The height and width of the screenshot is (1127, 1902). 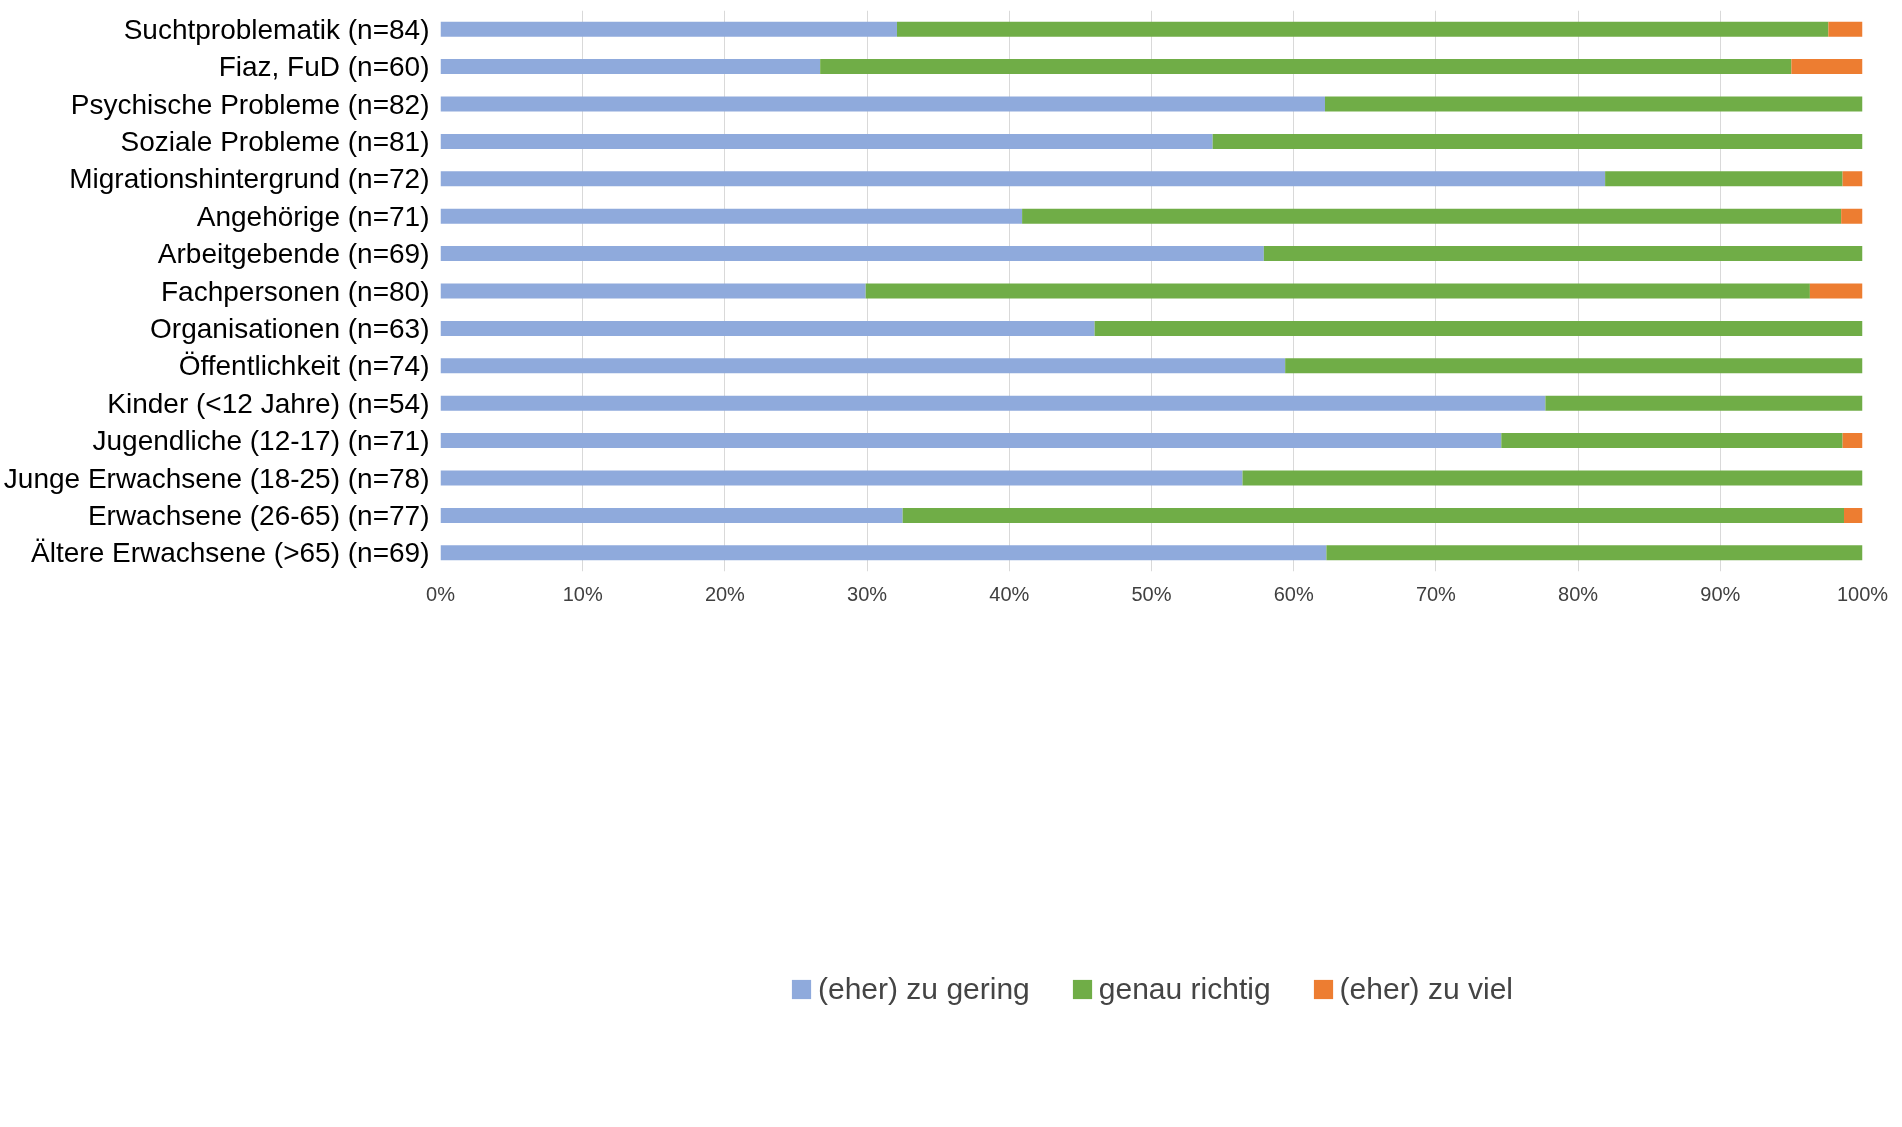 What do you see at coordinates (295, 291) in the screenshot?
I see `y-tick-label: Fachpersonen (n=80)` at bounding box center [295, 291].